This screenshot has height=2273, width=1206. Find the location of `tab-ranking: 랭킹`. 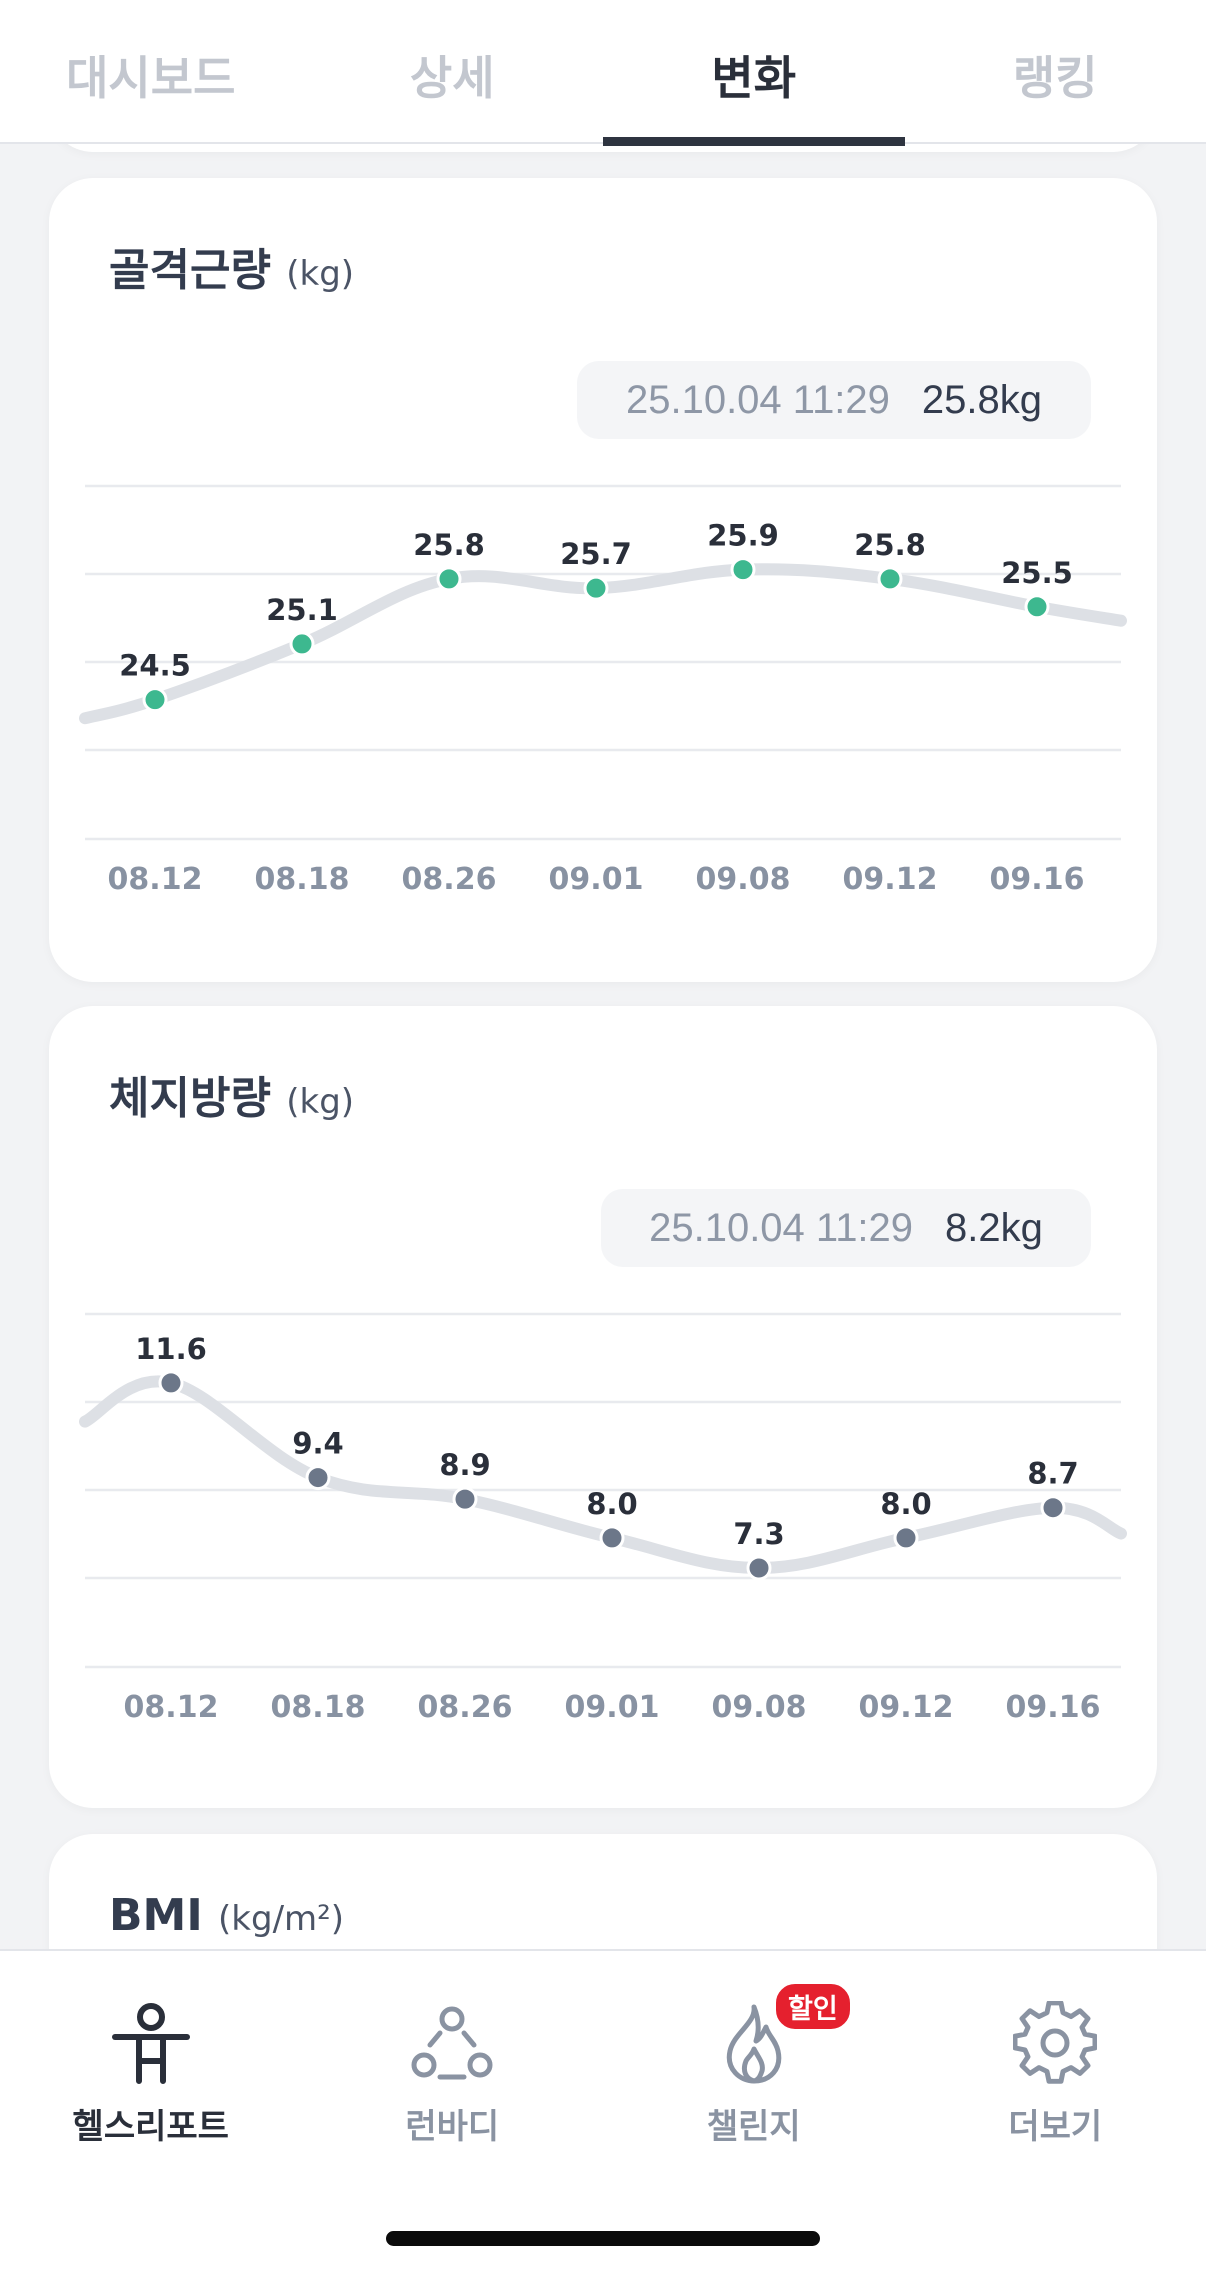

tab-ranking: 랭킹 is located at coordinates (1055, 78).